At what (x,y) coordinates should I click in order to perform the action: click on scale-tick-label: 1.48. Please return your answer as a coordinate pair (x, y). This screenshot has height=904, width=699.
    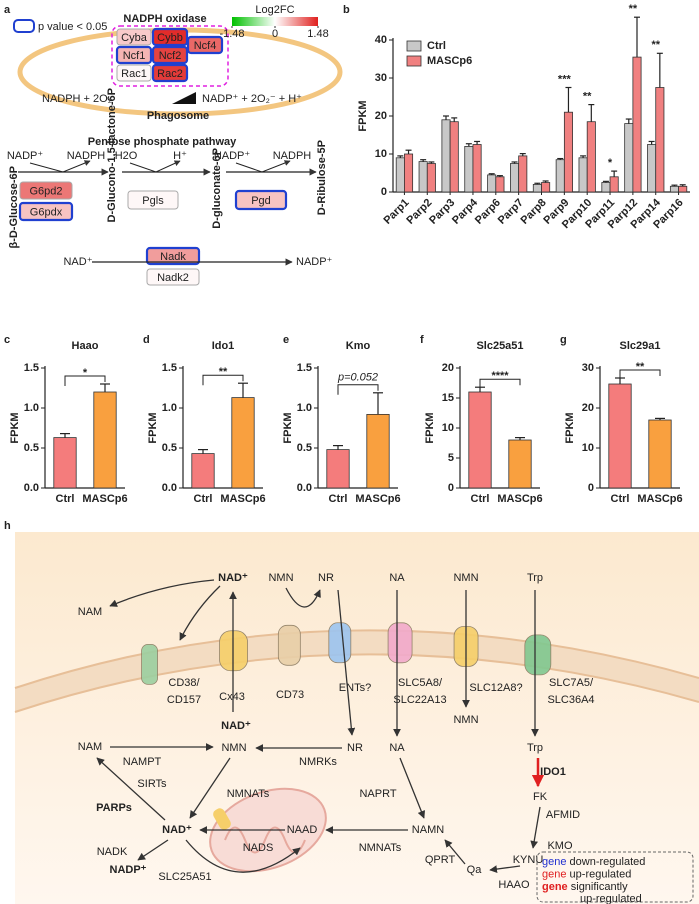
    Looking at the image, I should click on (317, 34).